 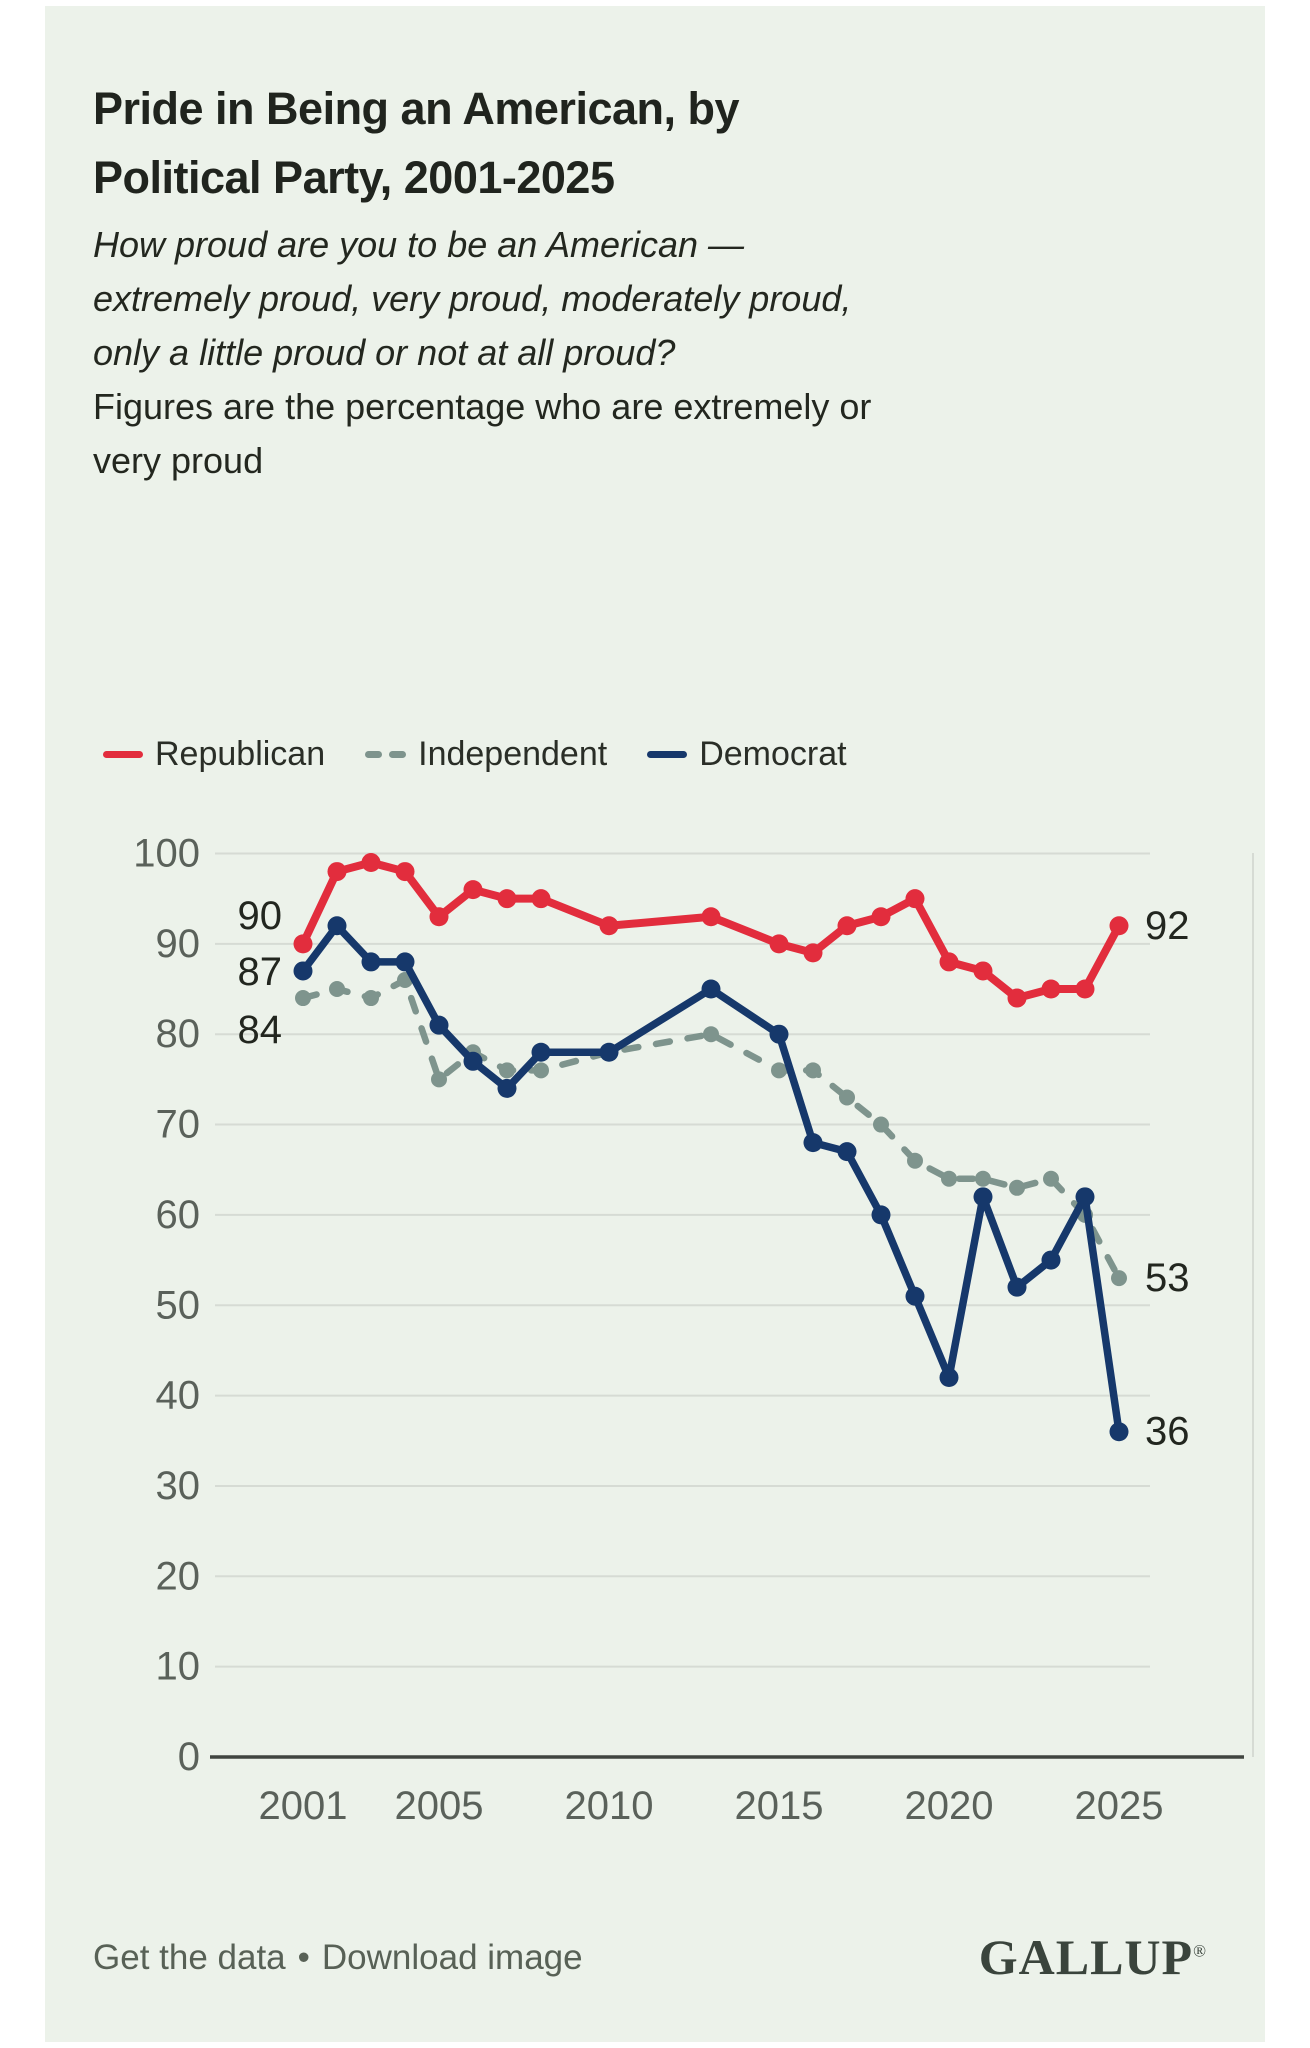 I want to click on democrat-point-2015, so click(x=779, y=1034).